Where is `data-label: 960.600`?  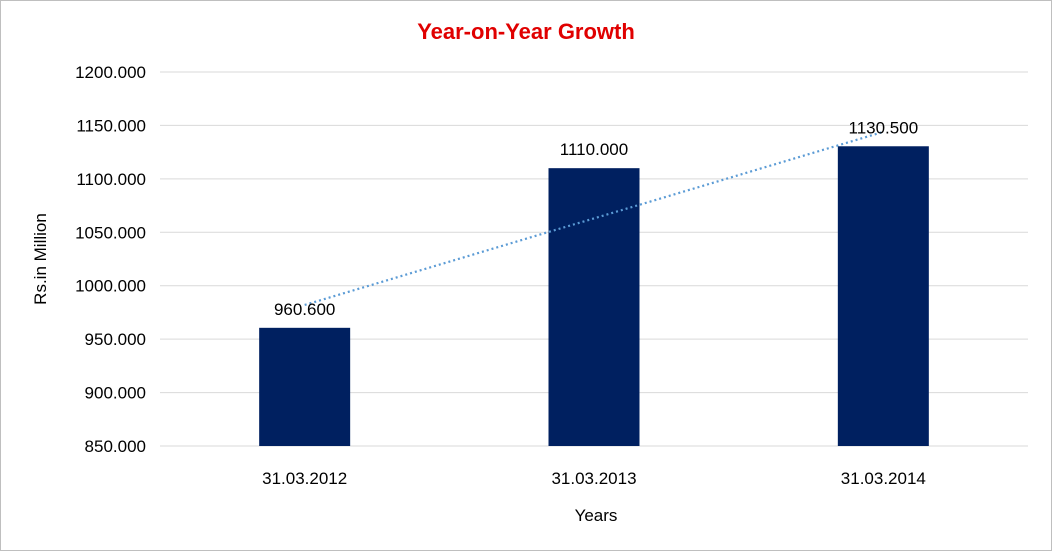
data-label: 960.600 is located at coordinates (304, 309).